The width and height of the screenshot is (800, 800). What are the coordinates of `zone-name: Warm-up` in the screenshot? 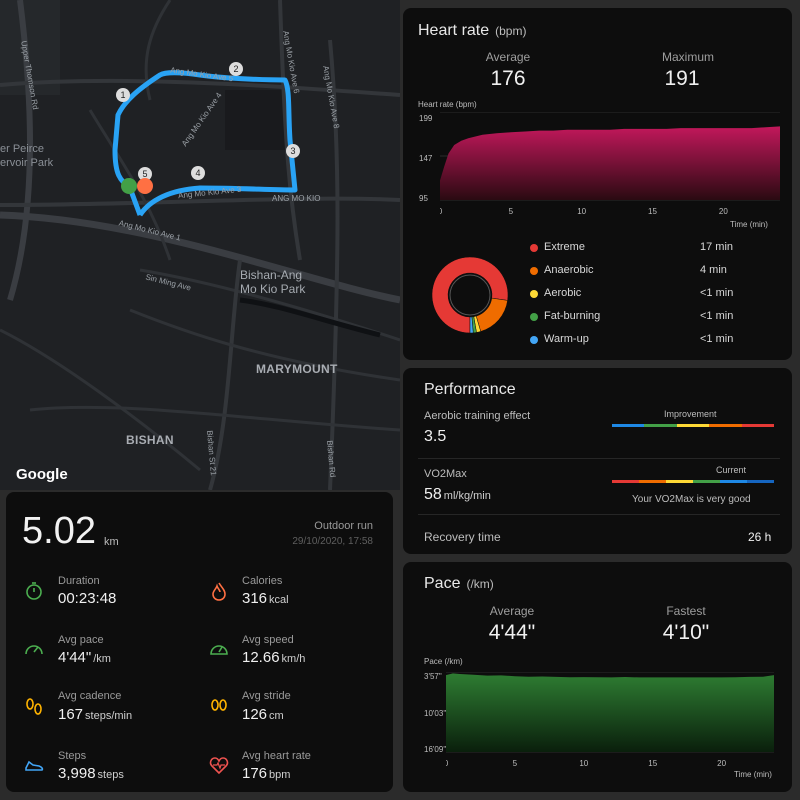 It's located at (566, 339).